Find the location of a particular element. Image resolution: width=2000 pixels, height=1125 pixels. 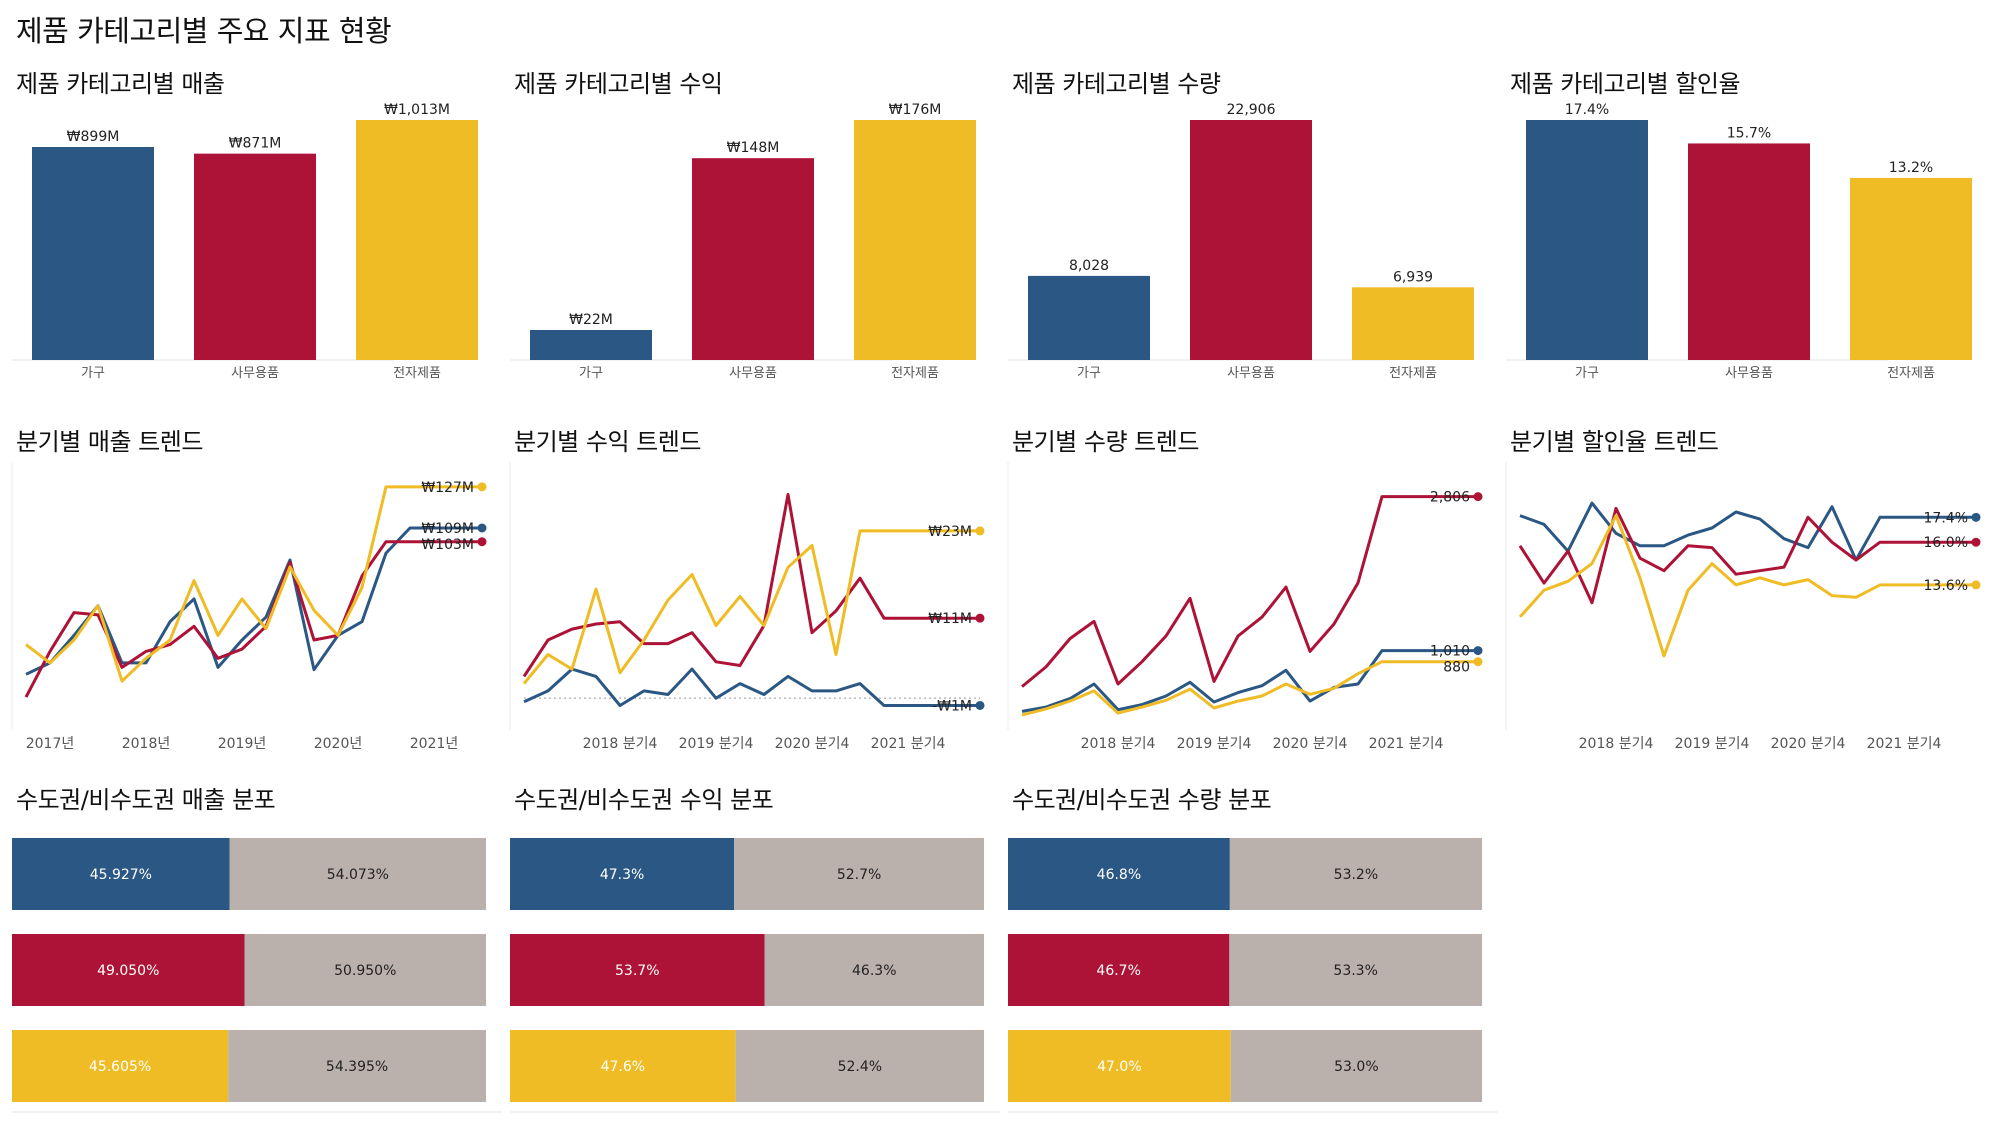

data-label: 13.2% is located at coordinates (1911, 168).